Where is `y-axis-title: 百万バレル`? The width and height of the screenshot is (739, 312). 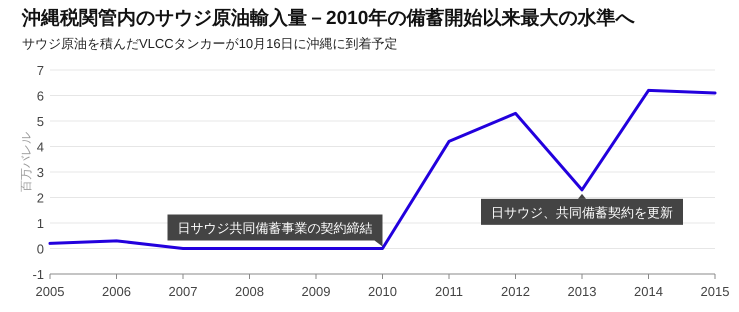 y-axis-title: 百万バレル is located at coordinates (26, 162).